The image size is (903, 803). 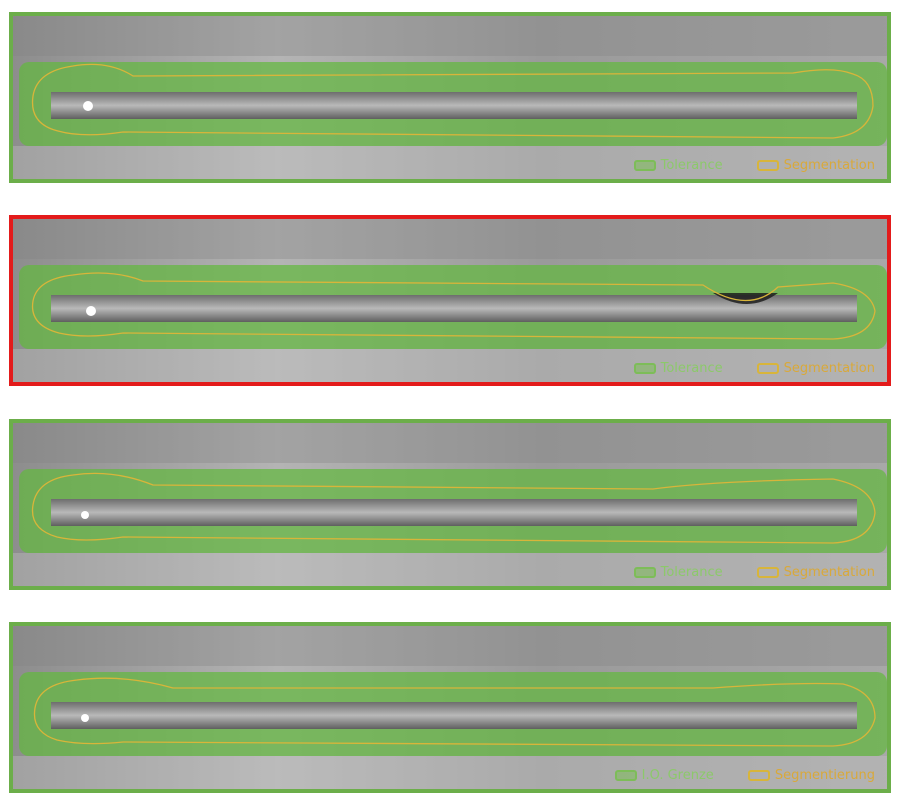 I want to click on legend-tolerance-label: I.O. Grenze, so click(x=677, y=775).